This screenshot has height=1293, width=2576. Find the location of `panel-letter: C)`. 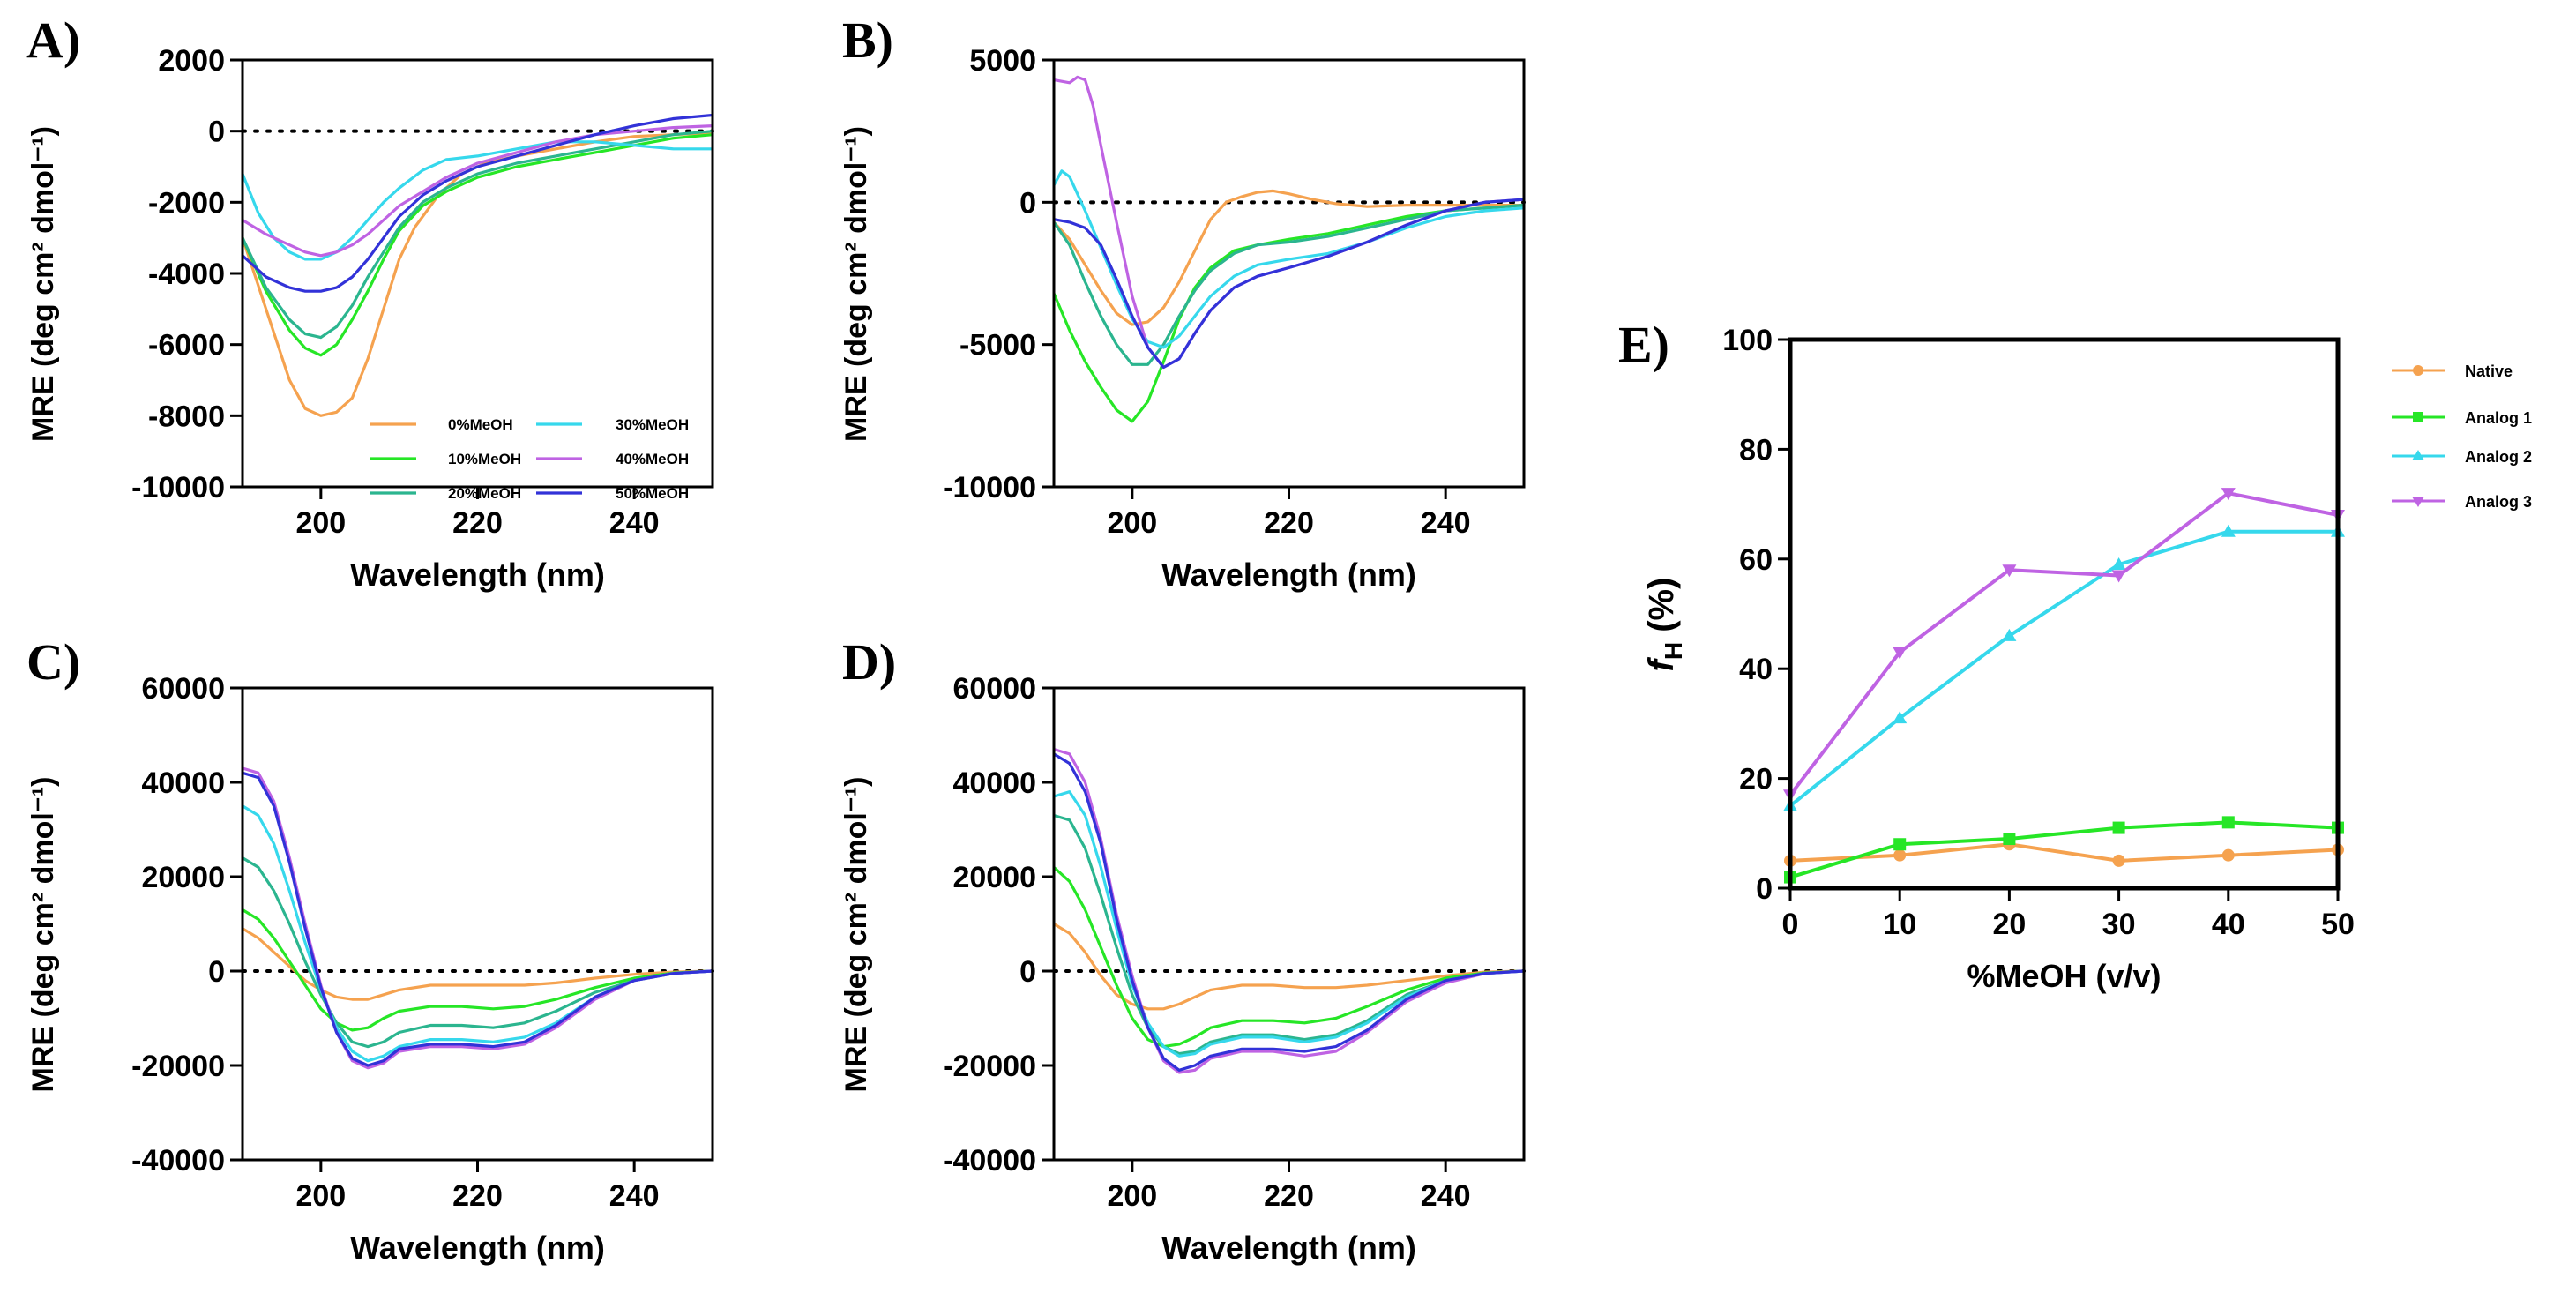

panel-letter: C) is located at coordinates (53, 662).